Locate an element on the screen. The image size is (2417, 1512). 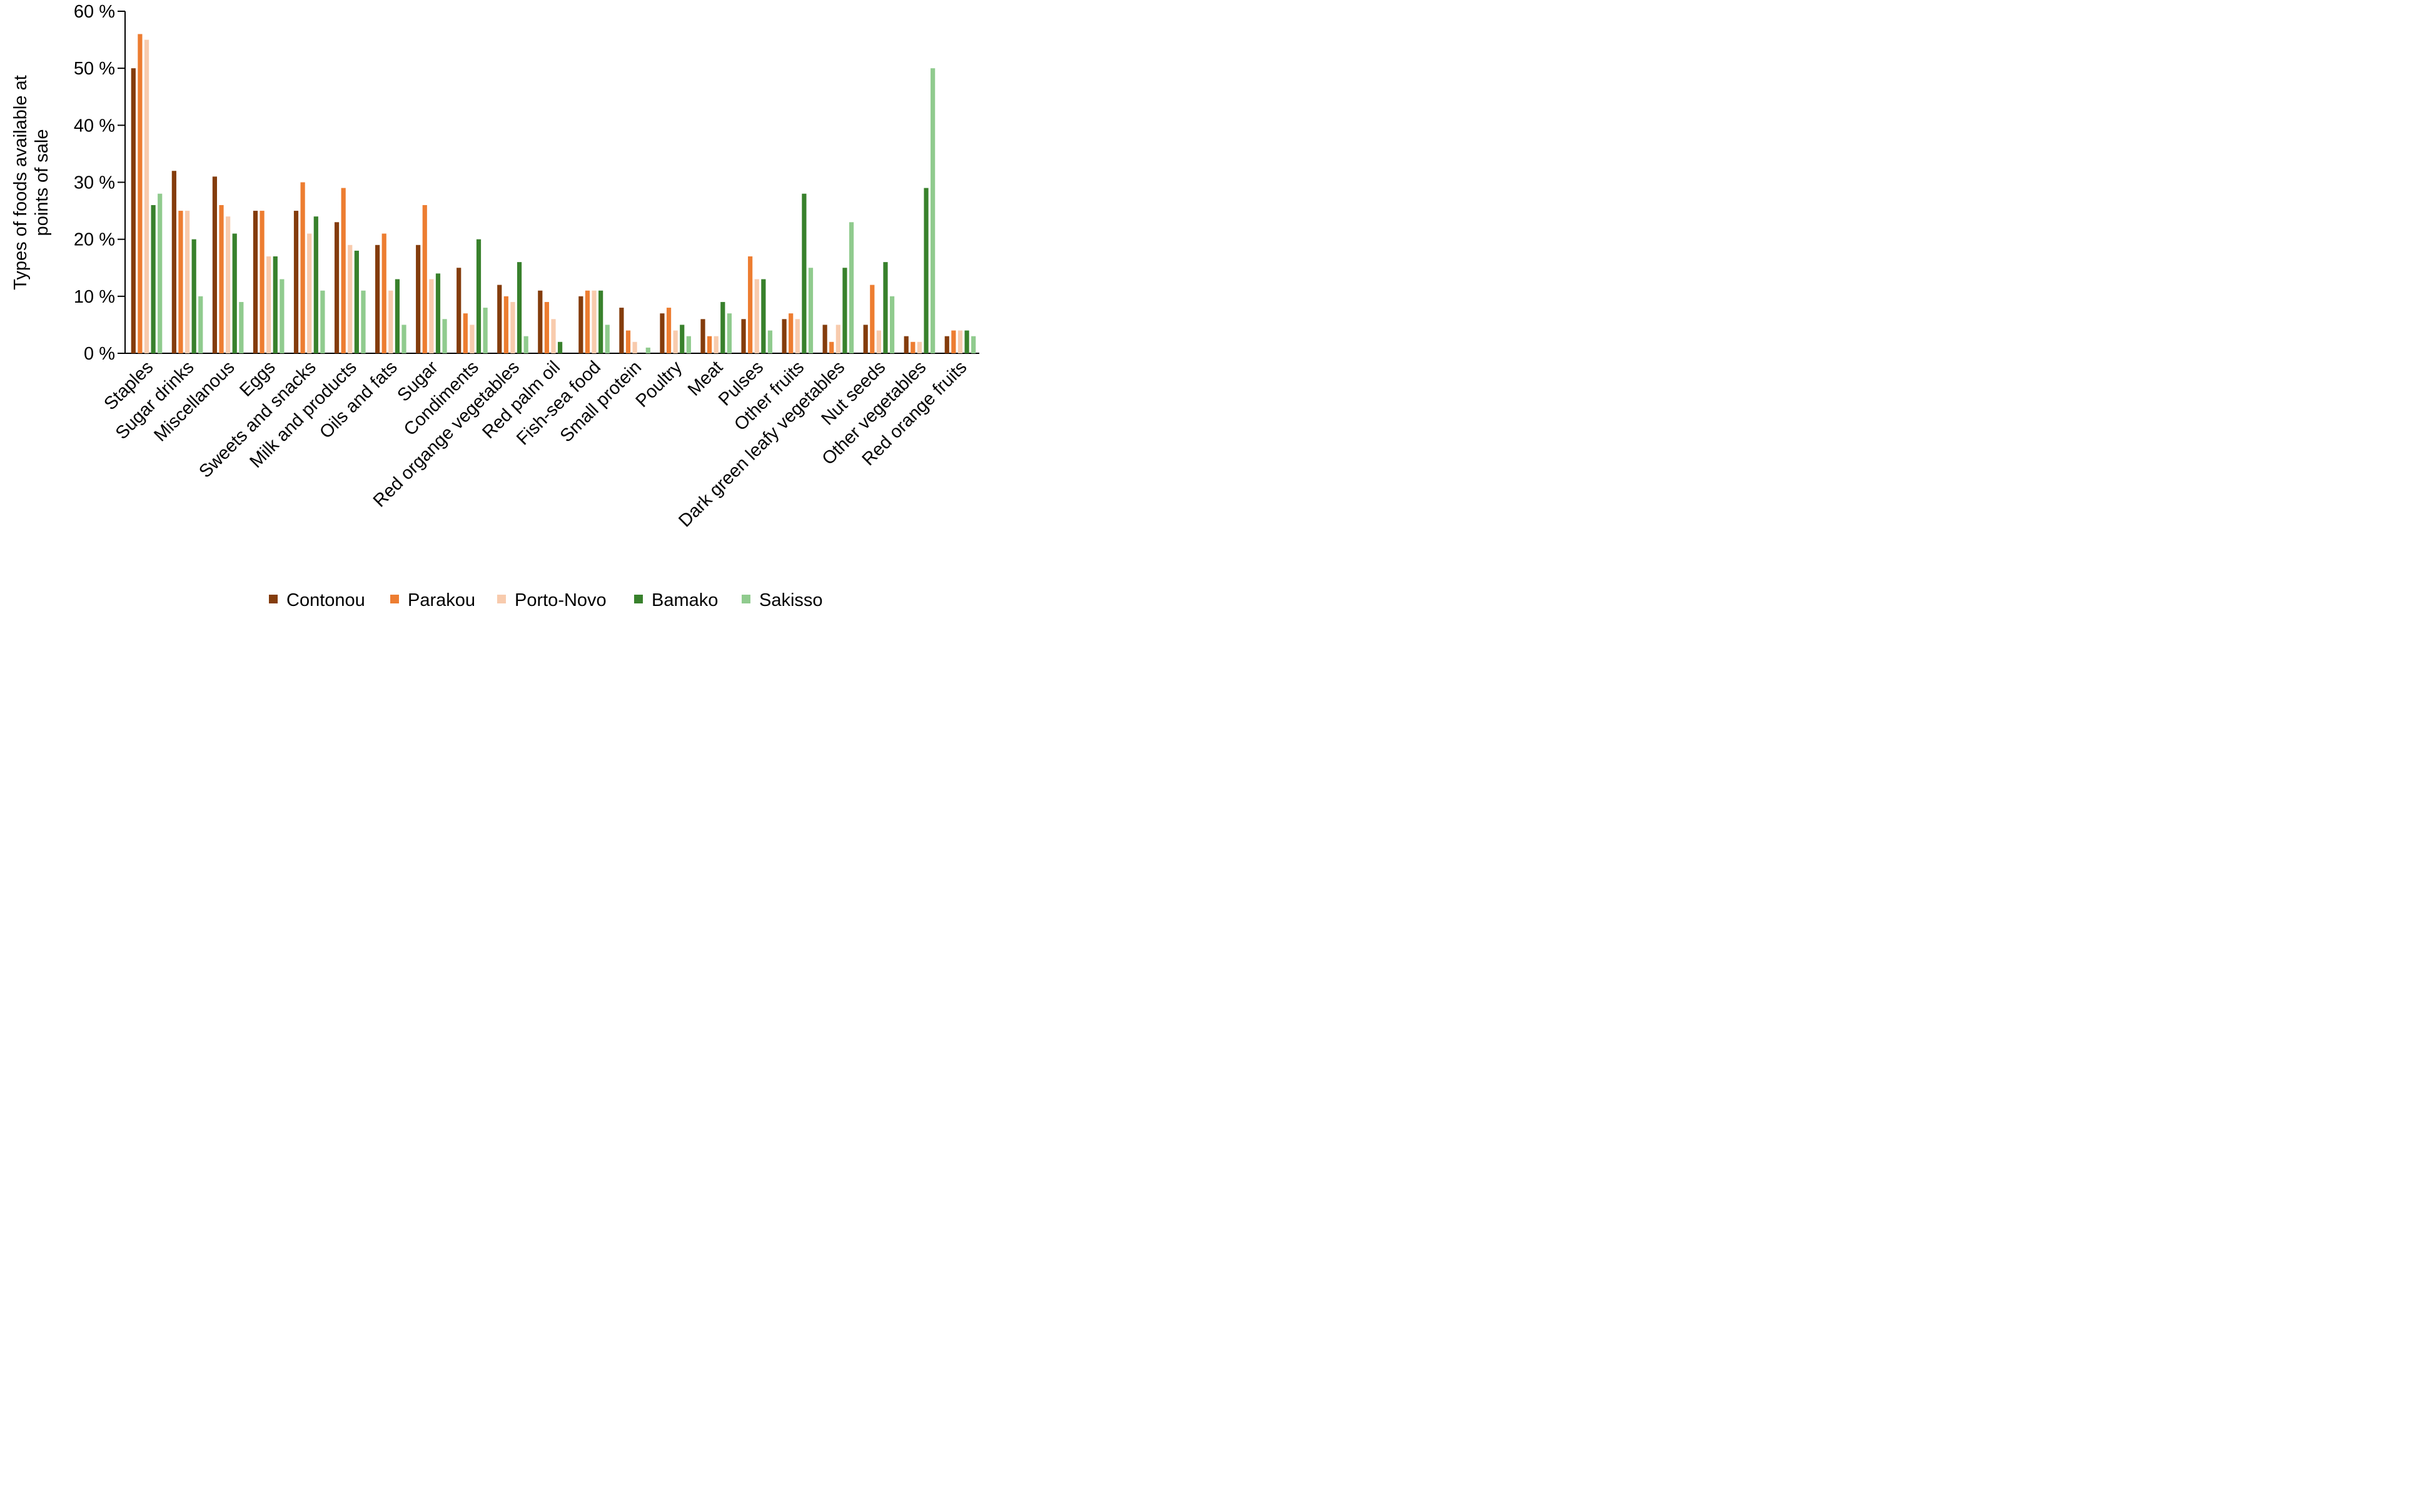
legend-label: Bamako is located at coordinates (685, 600).